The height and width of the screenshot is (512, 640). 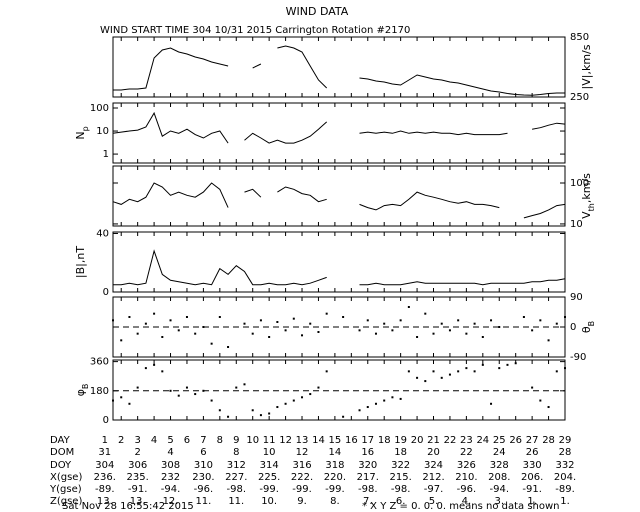 What do you see at coordinates (237, 489) in the screenshot?
I see `table-cell: -98.` at bounding box center [237, 489].